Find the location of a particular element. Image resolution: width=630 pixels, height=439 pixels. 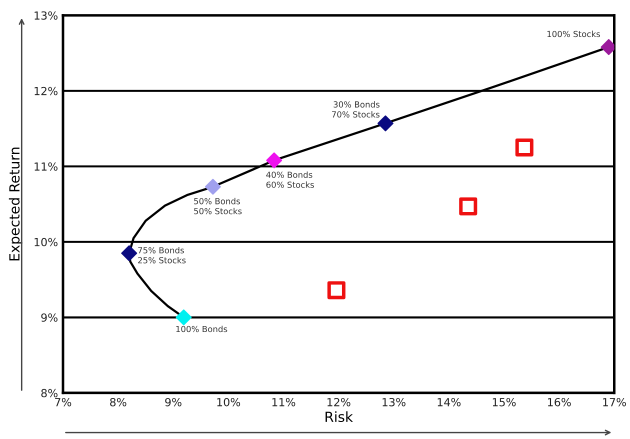

y-tick-label: 9% is located at coordinates (49, 317).